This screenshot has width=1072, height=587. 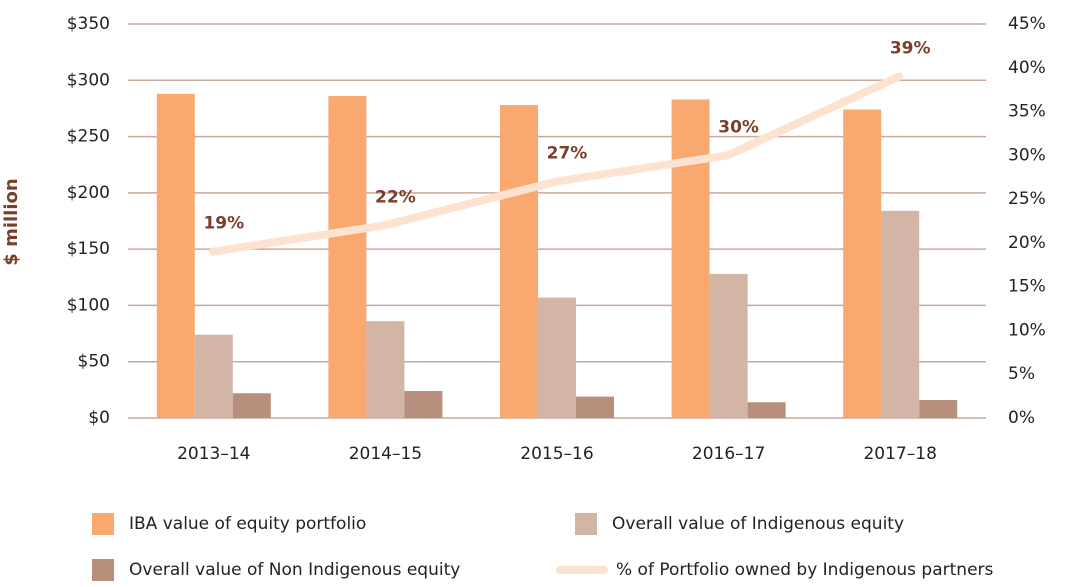 What do you see at coordinates (1027, 68) in the screenshot?
I see `y2-tick-label: 40%` at bounding box center [1027, 68].